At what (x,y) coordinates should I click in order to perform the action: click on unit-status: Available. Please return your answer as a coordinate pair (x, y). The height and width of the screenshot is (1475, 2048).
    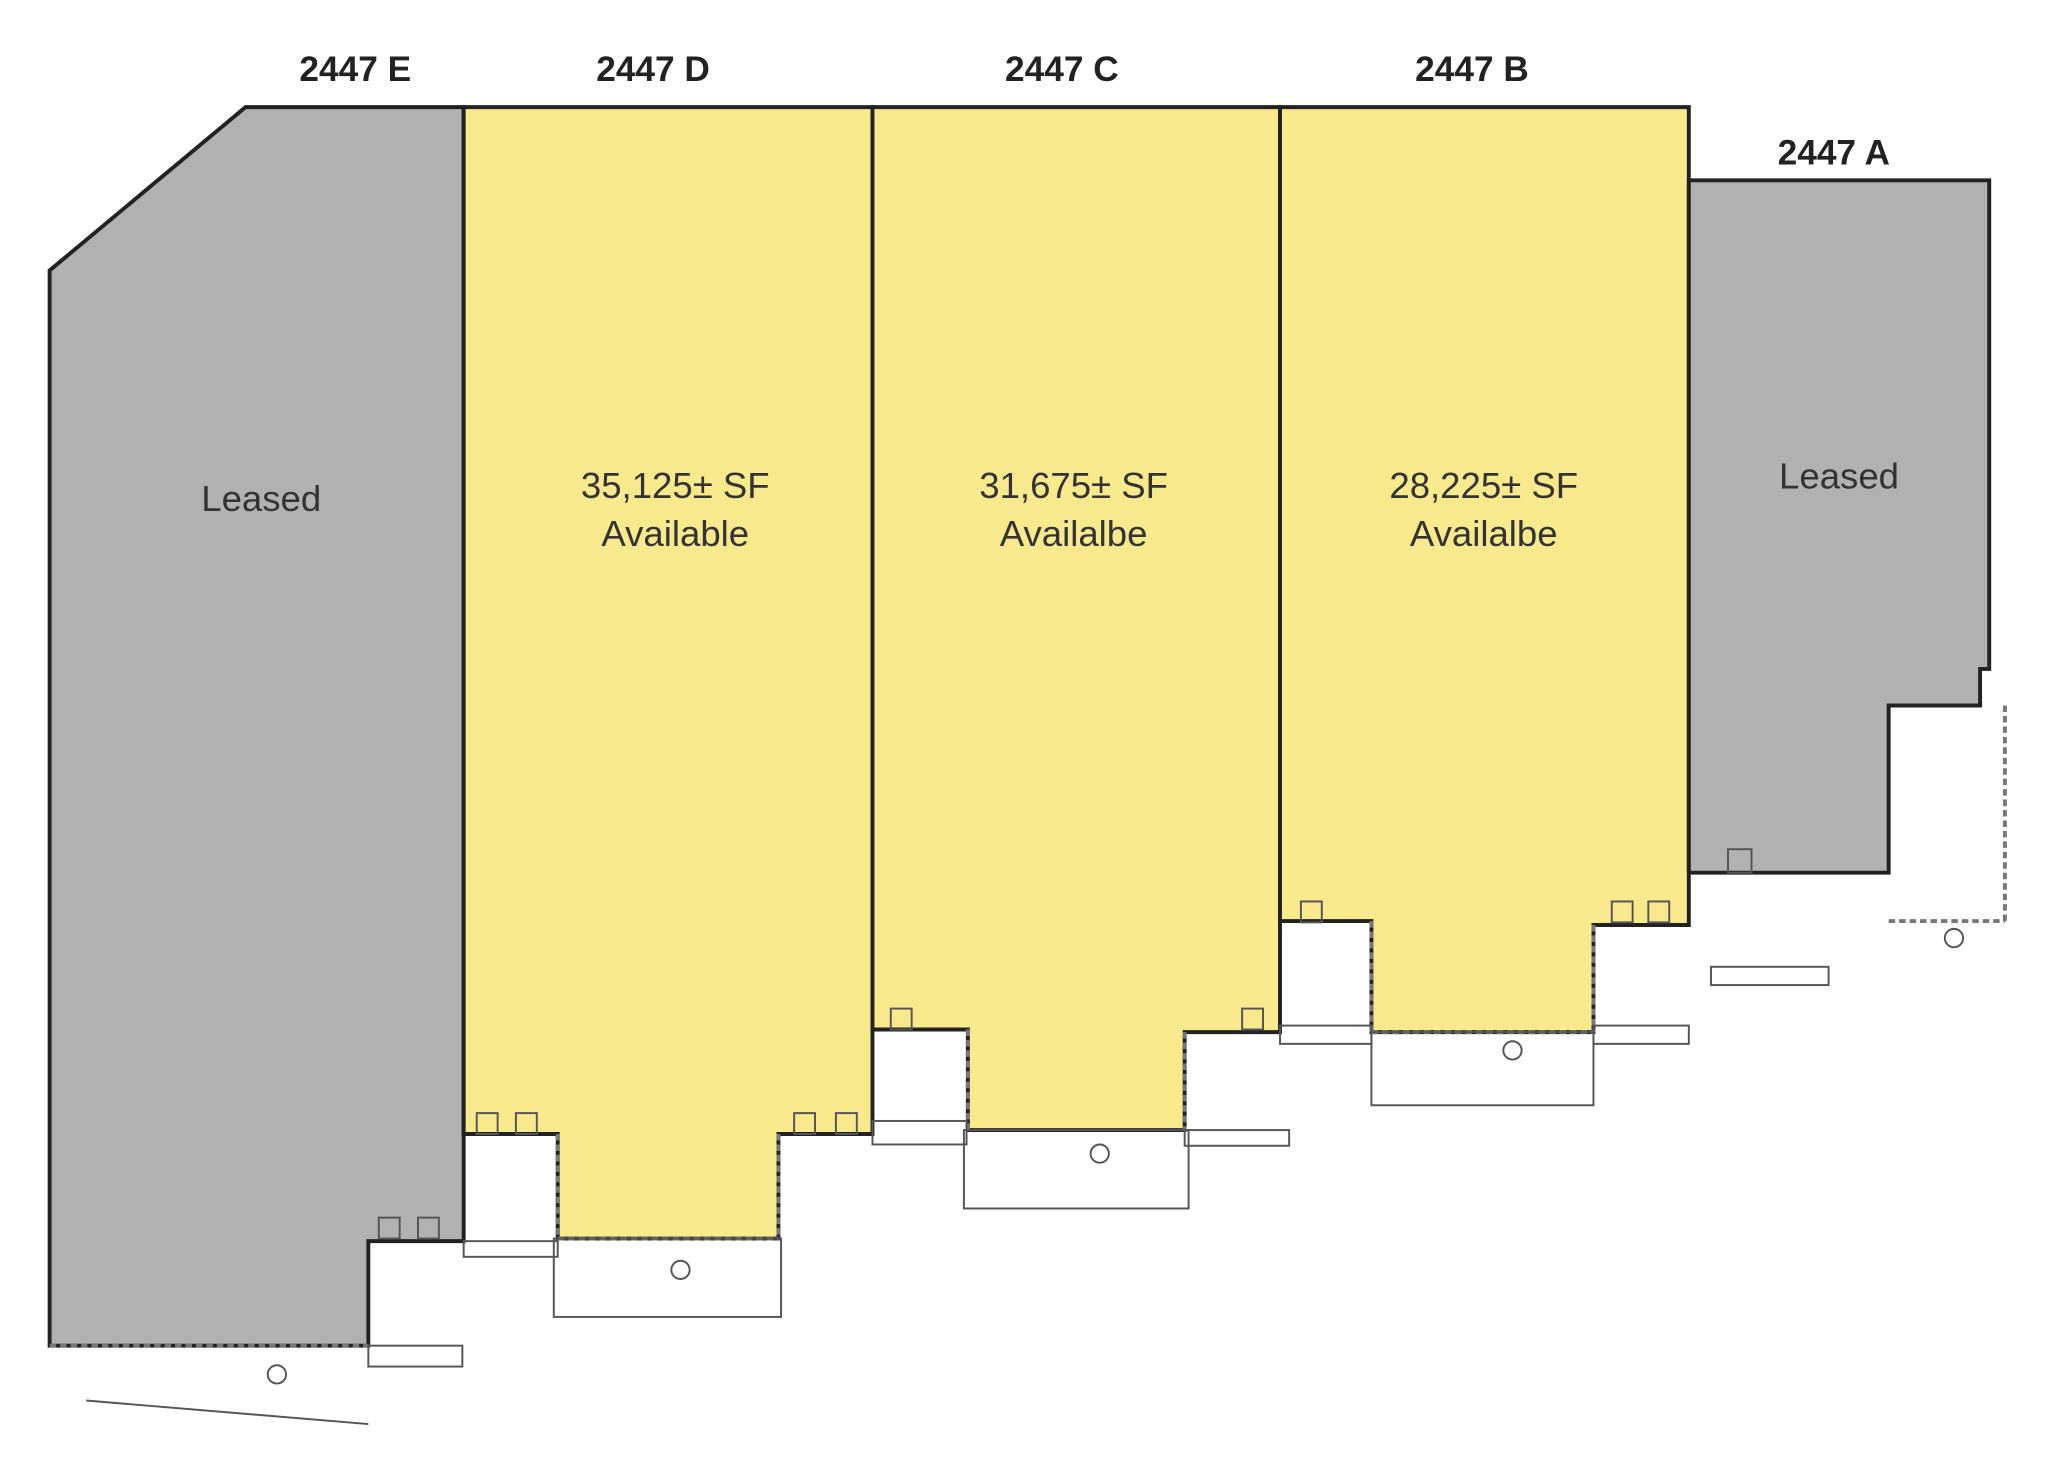
    Looking at the image, I should click on (675, 533).